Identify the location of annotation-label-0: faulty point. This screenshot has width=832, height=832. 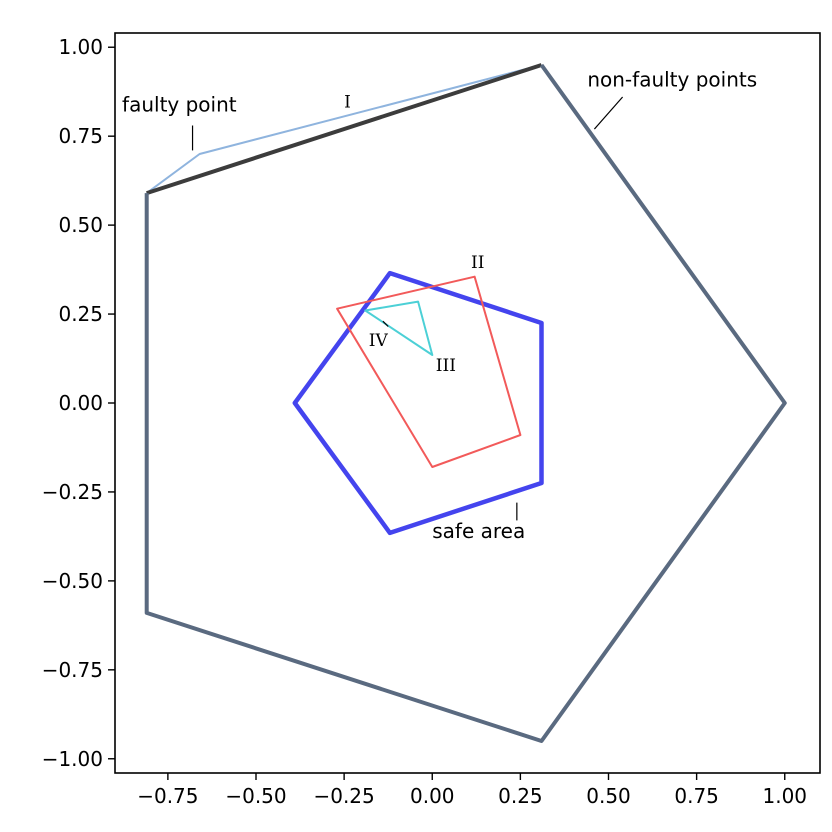
(179, 104).